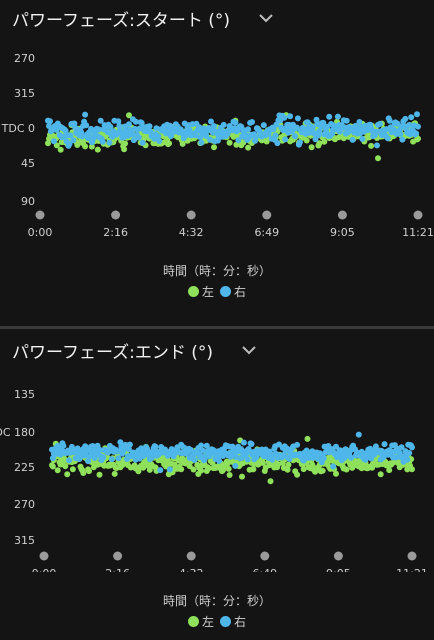 This screenshot has width=434, height=640. Describe the element at coordinates (24, 504) in the screenshot. I see `y-tick-label: 270` at that location.